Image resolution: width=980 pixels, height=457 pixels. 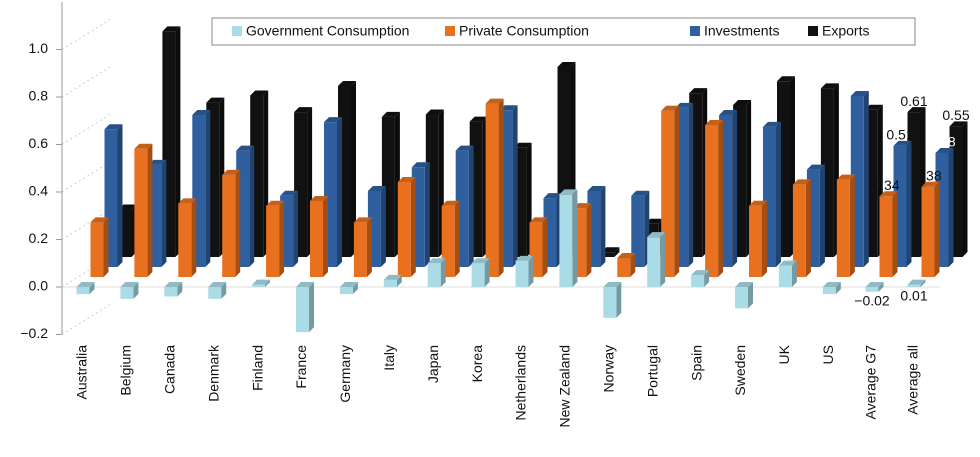 I want to click on x-tick-label: Belgium, so click(x=126, y=370).